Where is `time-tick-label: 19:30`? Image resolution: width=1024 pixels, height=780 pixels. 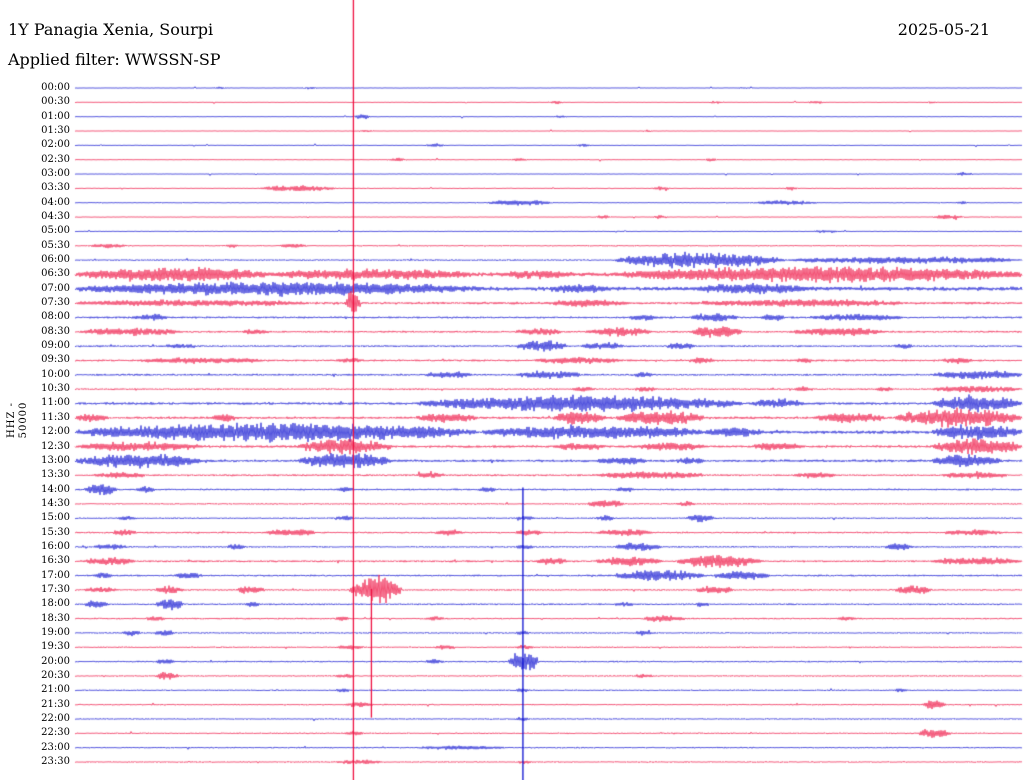 time-tick-label: 19:30 is located at coordinates (55, 647).